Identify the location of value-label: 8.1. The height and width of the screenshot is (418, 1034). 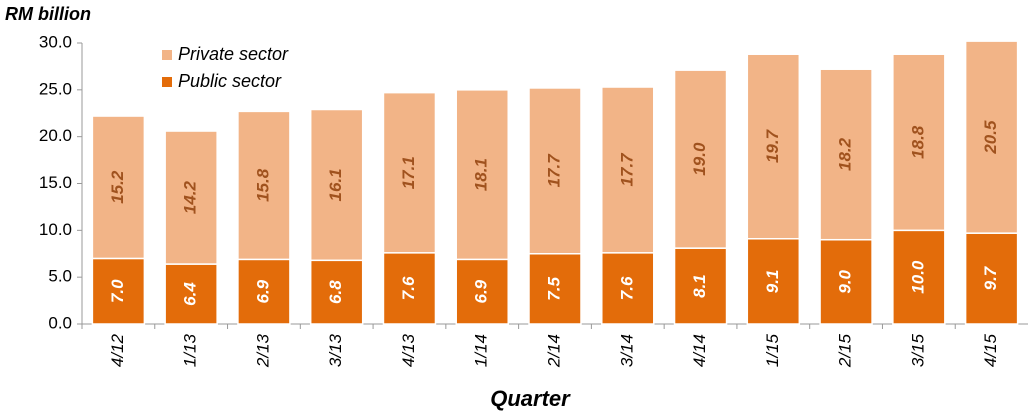
(699, 286).